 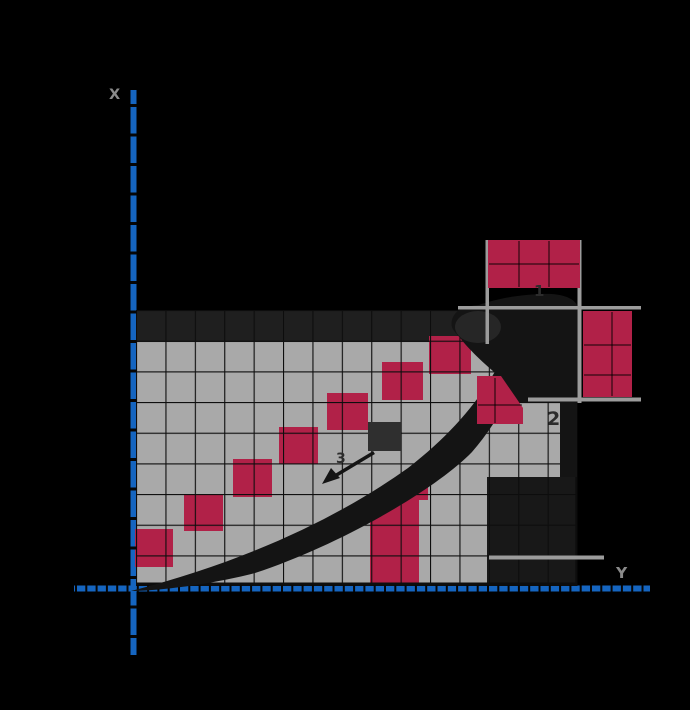 I want to click on red-pentagon, so click(x=500, y=400).